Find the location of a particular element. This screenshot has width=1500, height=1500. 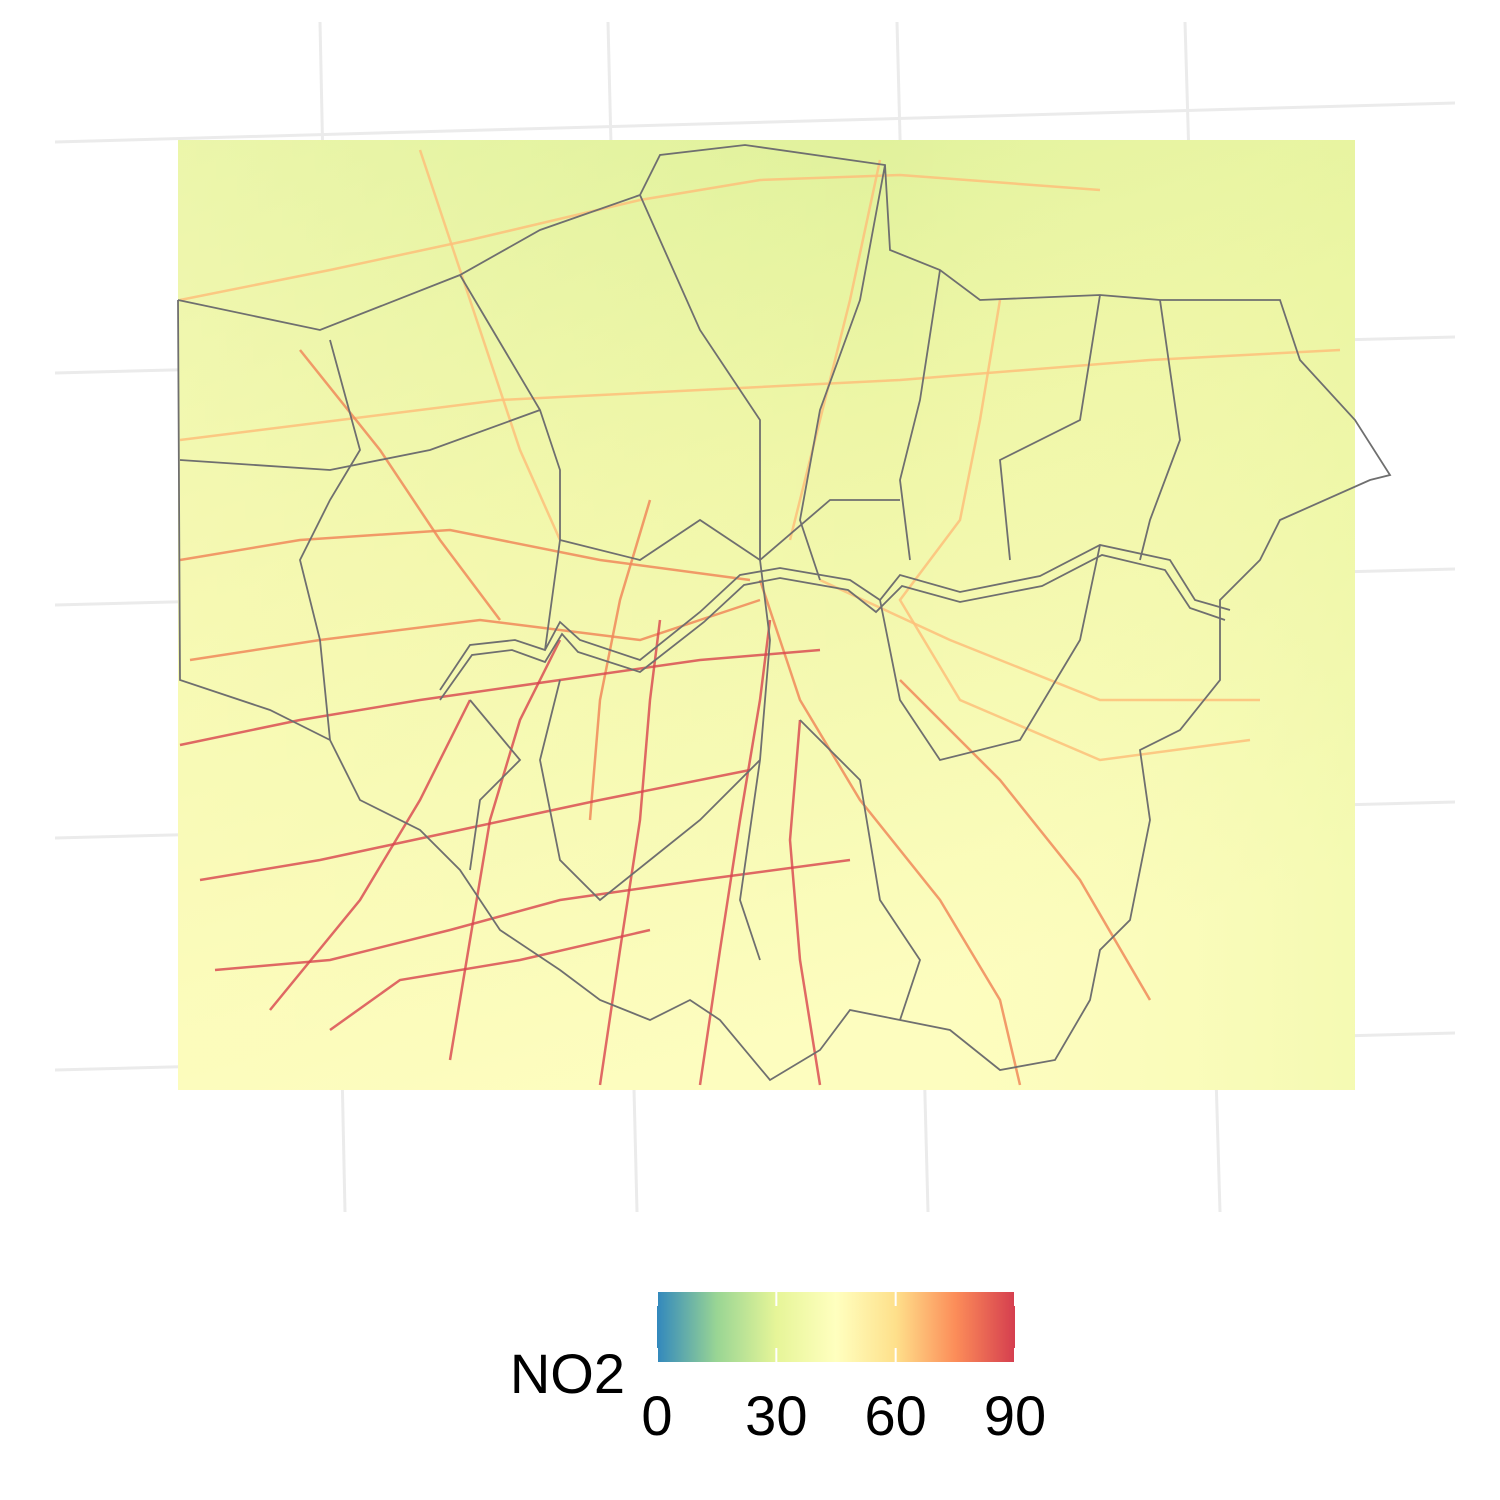

legend-title: NO2 is located at coordinates (567, 1373).